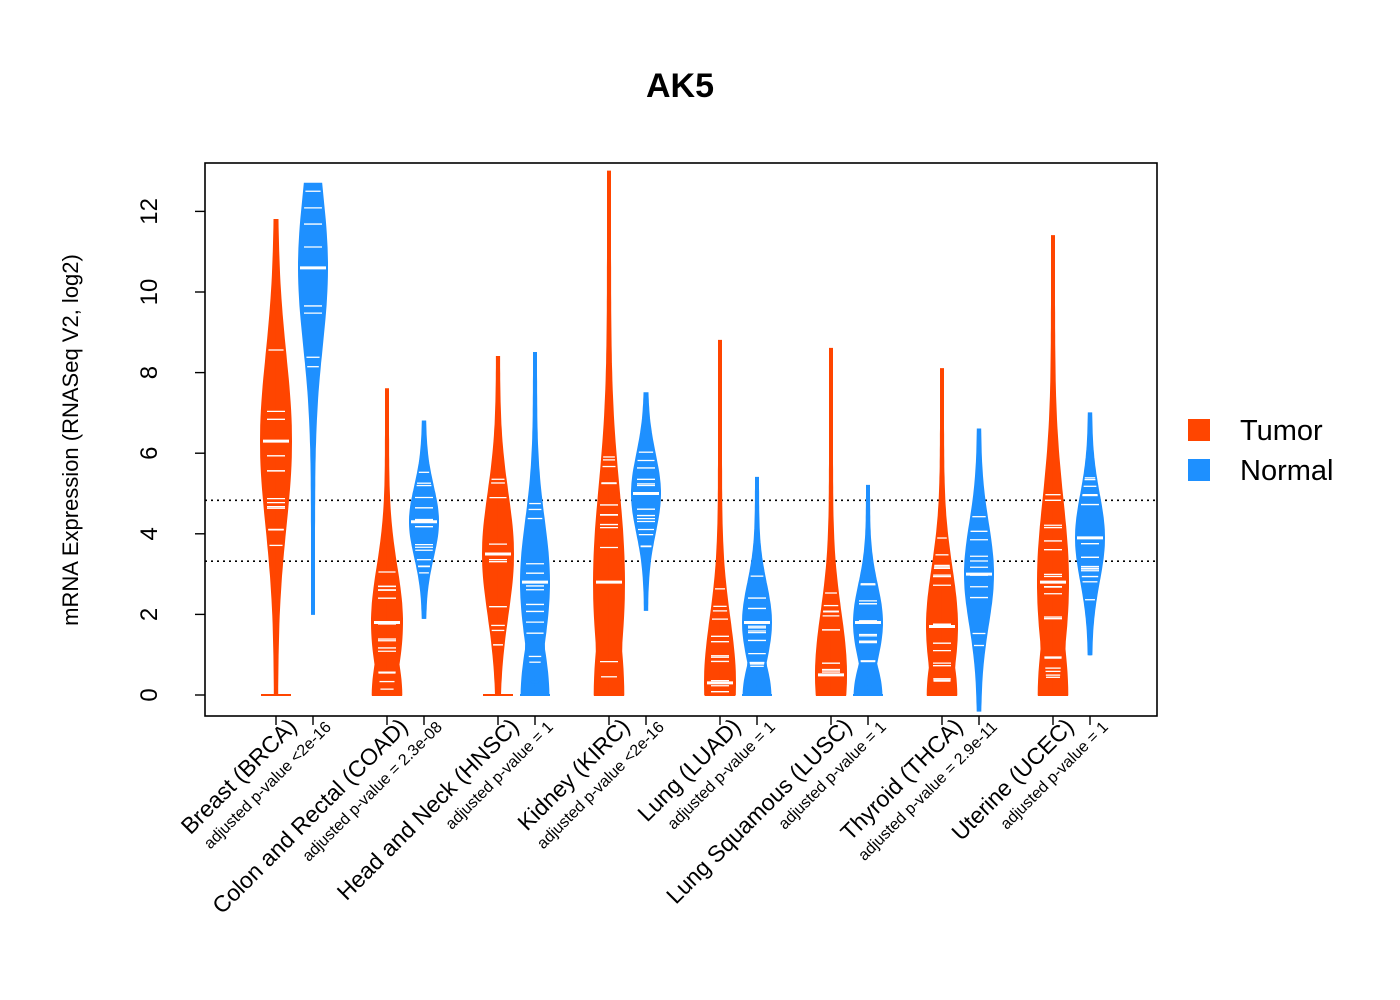  Describe the element at coordinates (149, 533) in the screenshot. I see `y-tick-label: 4` at that location.